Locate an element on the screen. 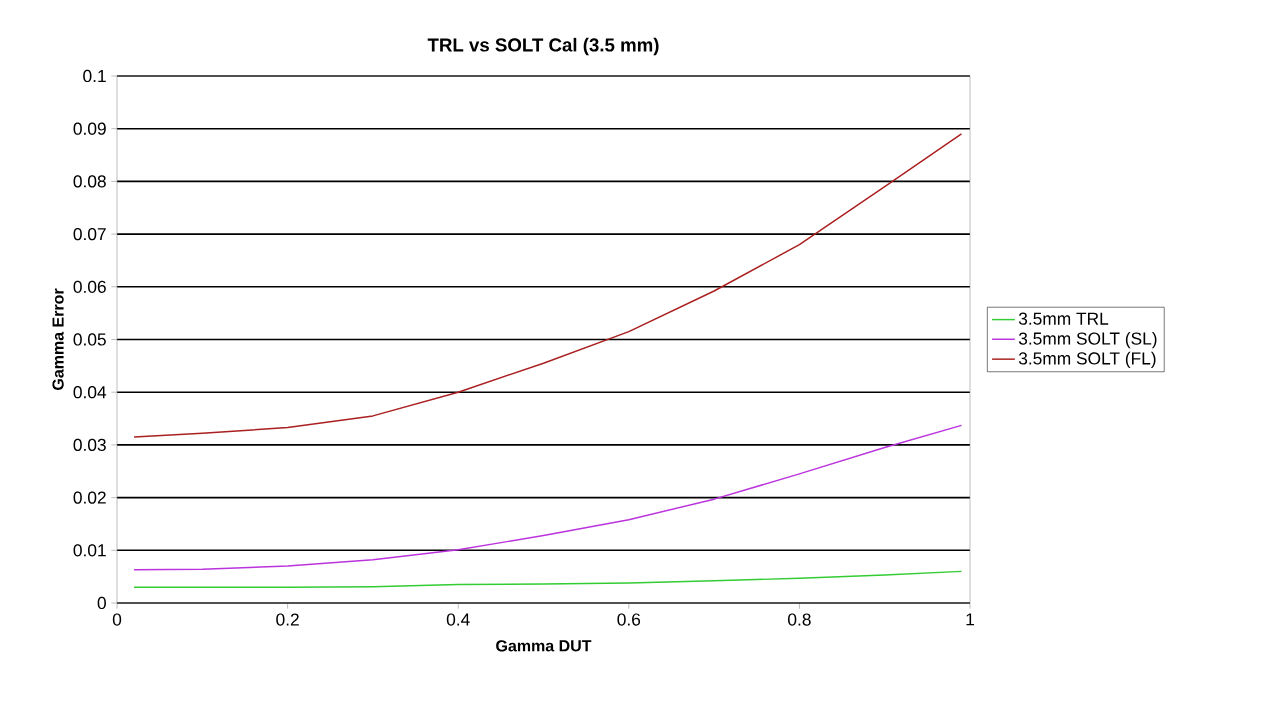 Image resolution: width=1269 pixels, height=702 pixels. legend-label: 3.5mm SOLT (FL) is located at coordinates (1087, 360).